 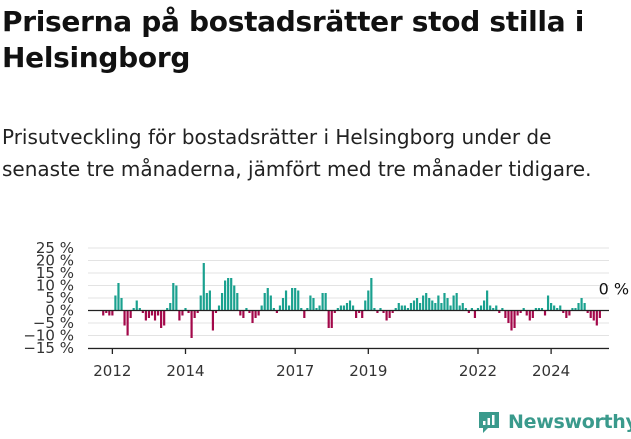 I want to click on y-tick-label: 5 %, so click(x=59, y=298).